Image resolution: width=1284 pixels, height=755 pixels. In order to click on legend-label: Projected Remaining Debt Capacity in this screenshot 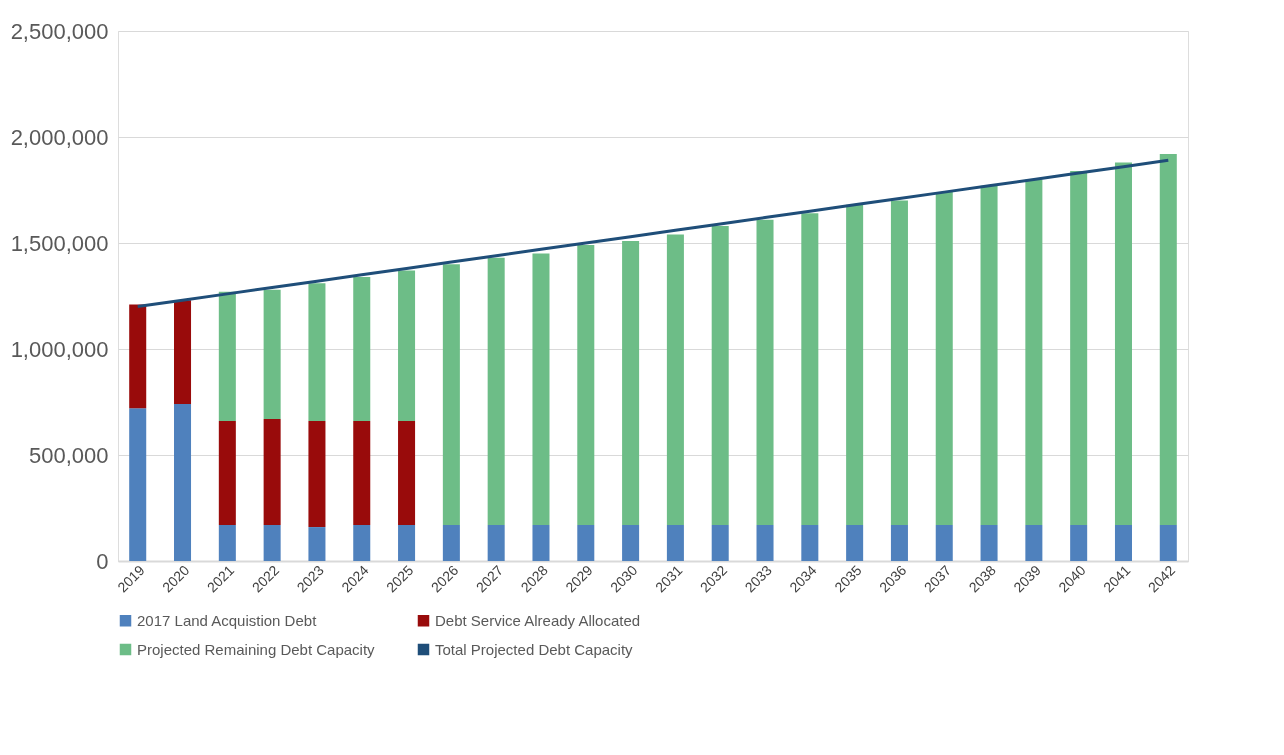, I will do `click(256, 649)`.